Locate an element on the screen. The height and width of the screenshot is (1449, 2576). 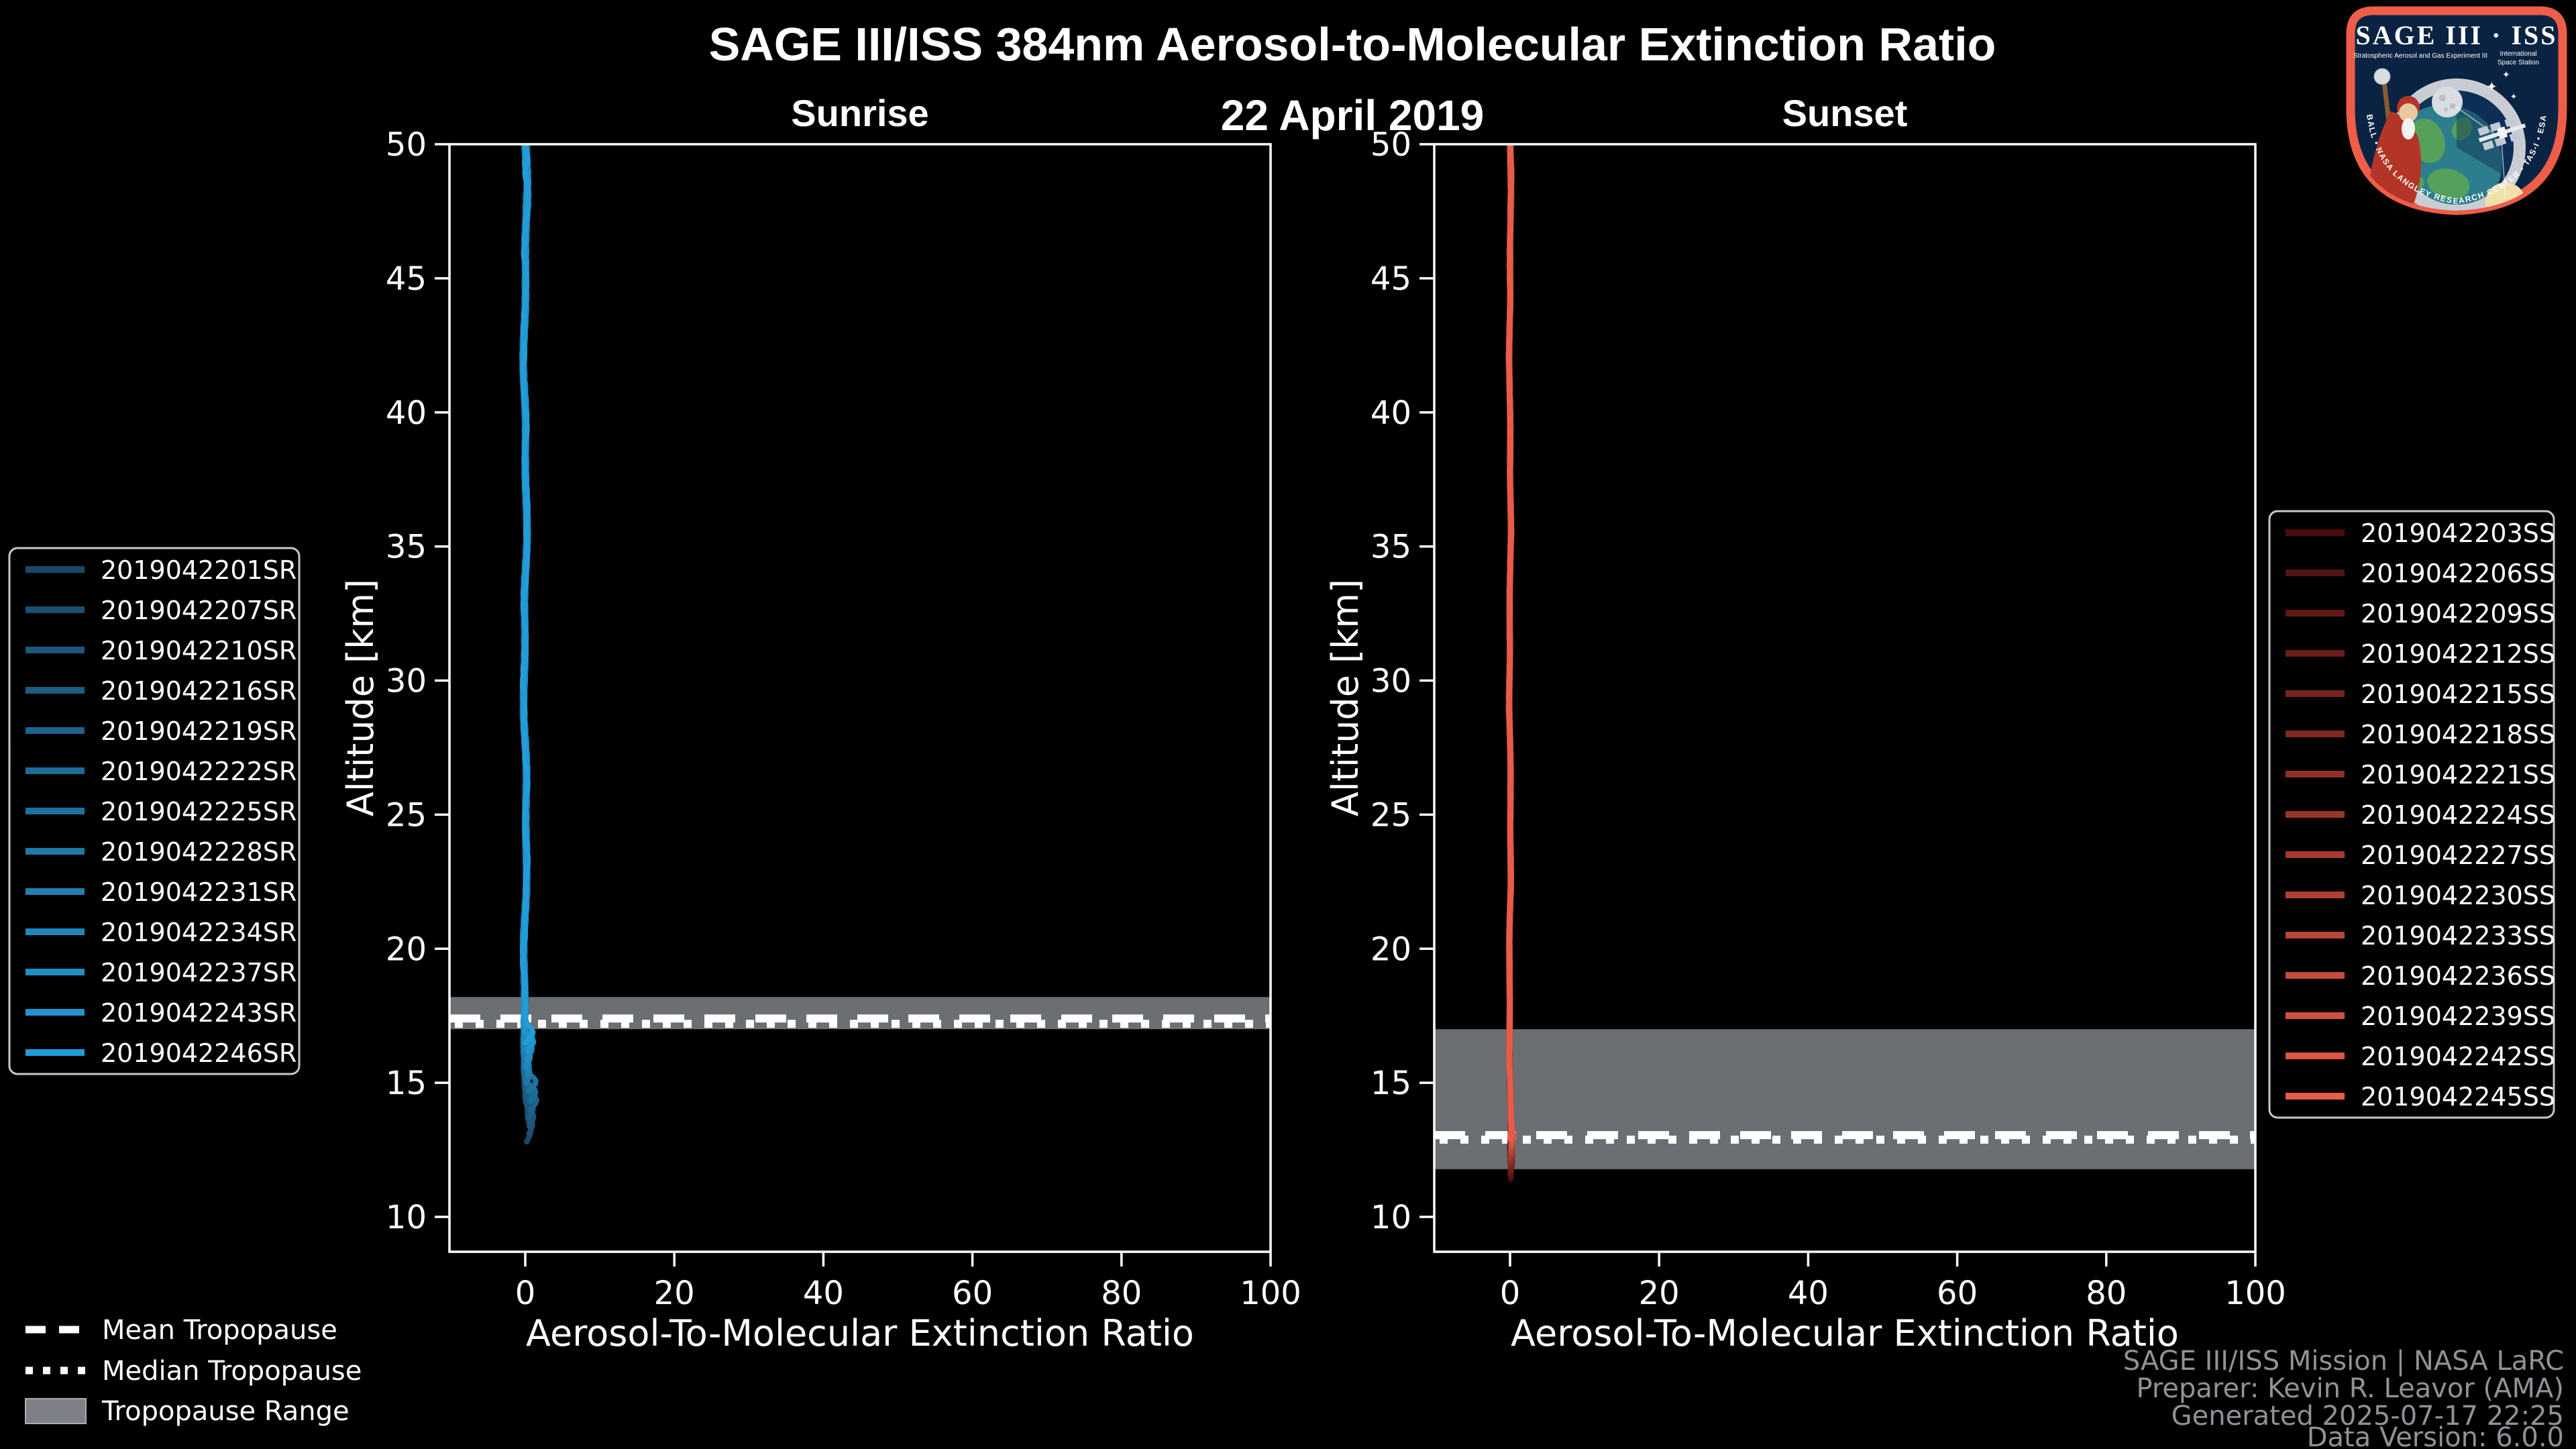
legend-row: 2019042206SS is located at coordinates (2420, 573).